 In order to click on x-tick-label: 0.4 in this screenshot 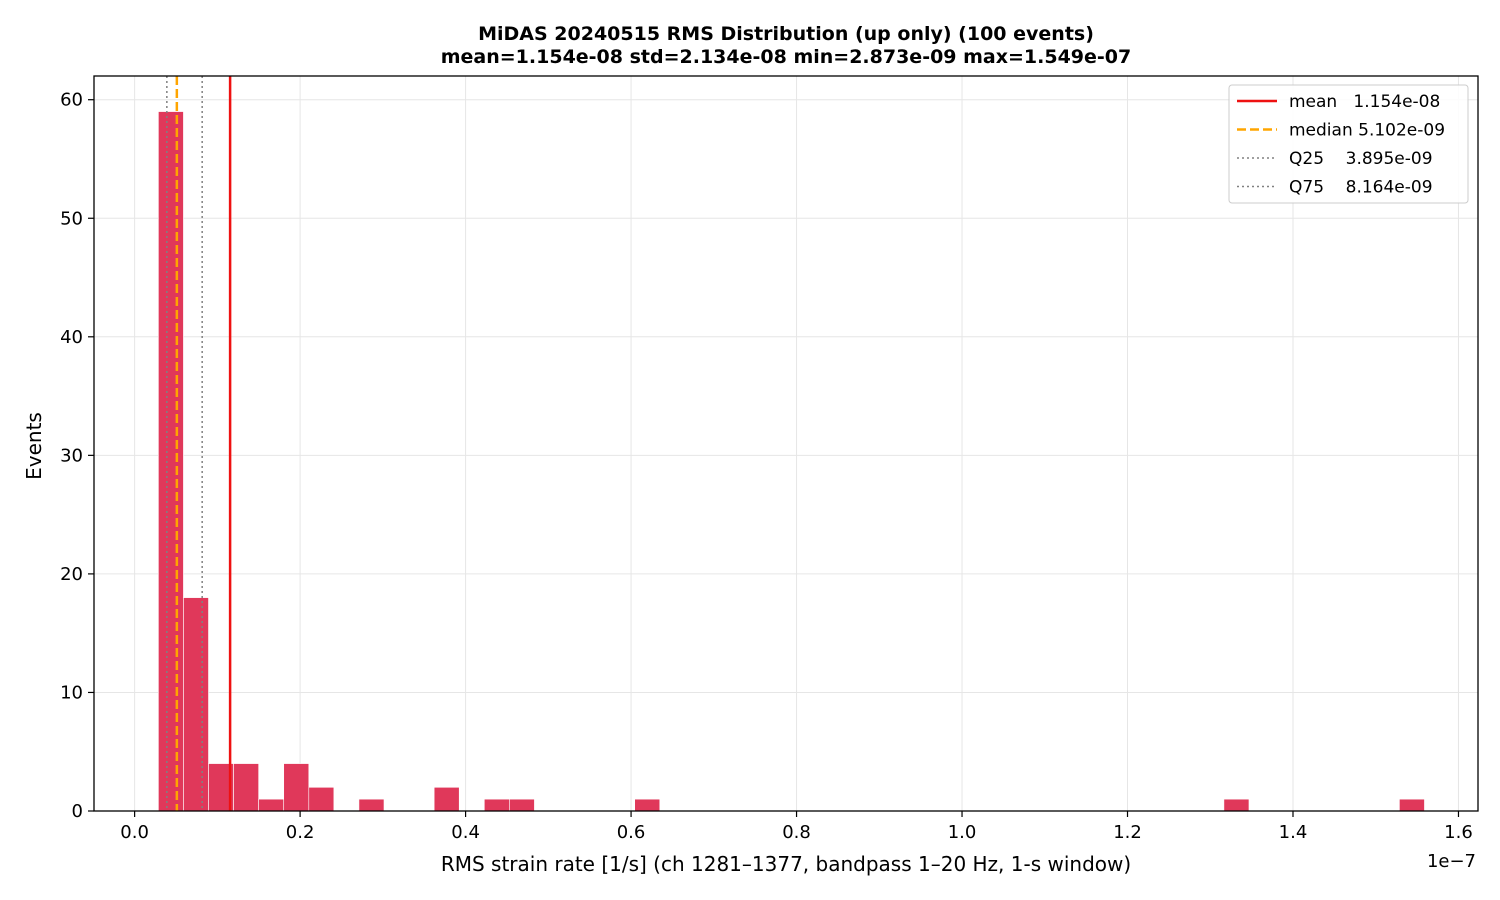, I will do `click(465, 832)`.